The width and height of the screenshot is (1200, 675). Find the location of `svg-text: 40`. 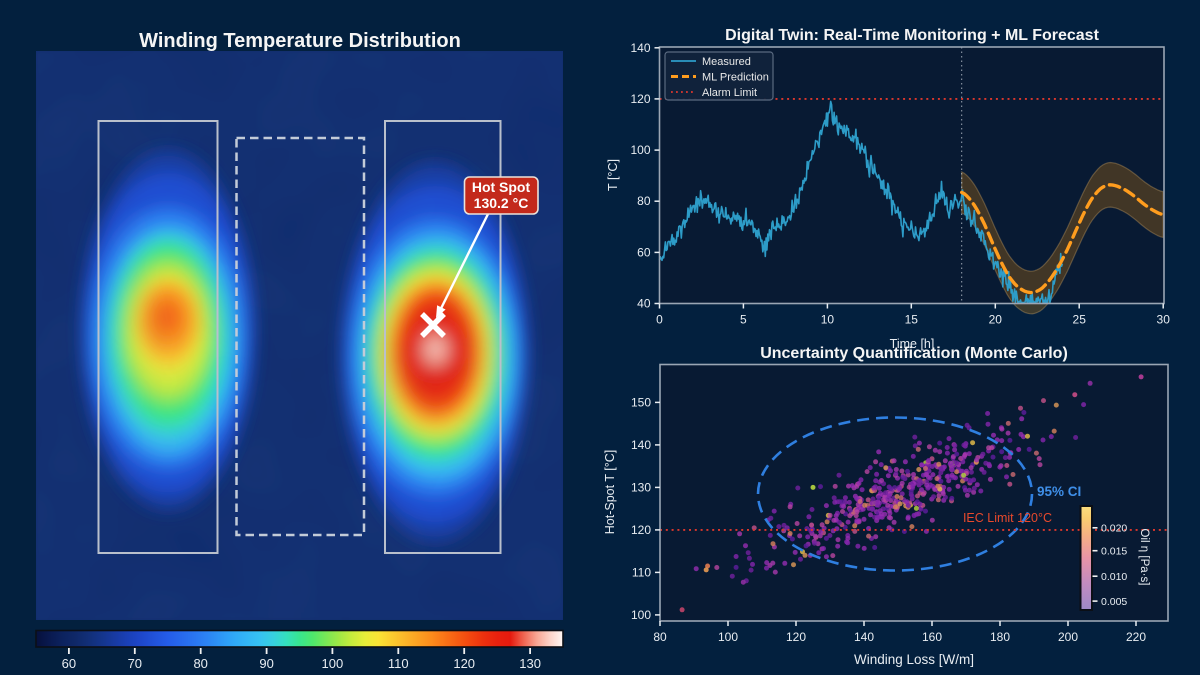

svg-text: 40 is located at coordinates (644, 304).